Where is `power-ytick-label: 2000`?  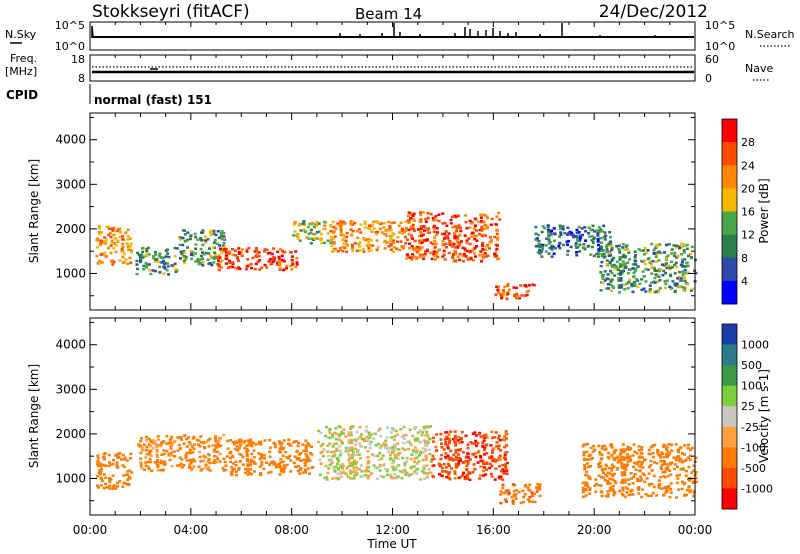
power-ytick-label: 2000 is located at coordinates (70, 229).